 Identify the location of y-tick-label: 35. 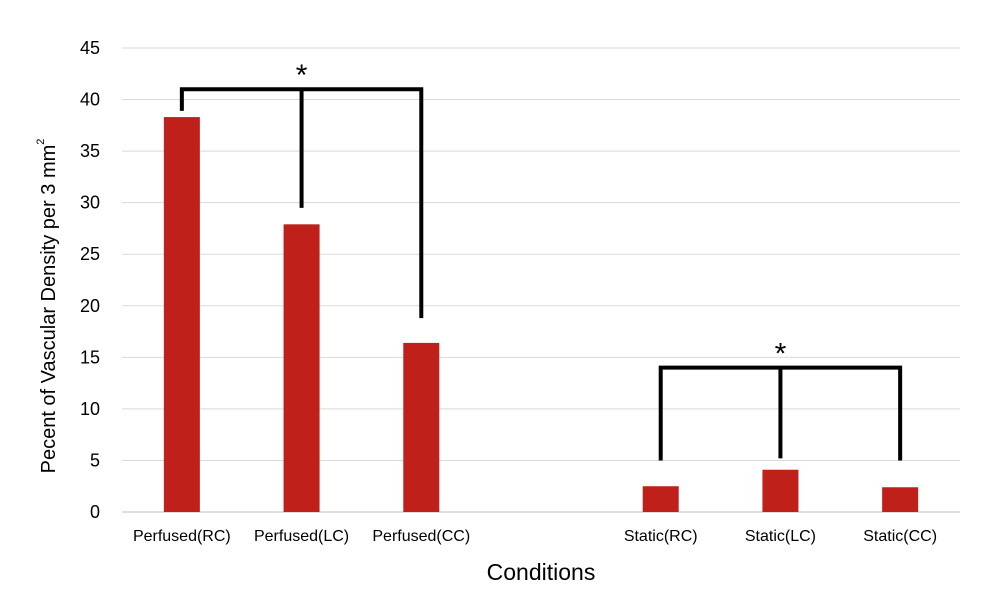
(90, 151).